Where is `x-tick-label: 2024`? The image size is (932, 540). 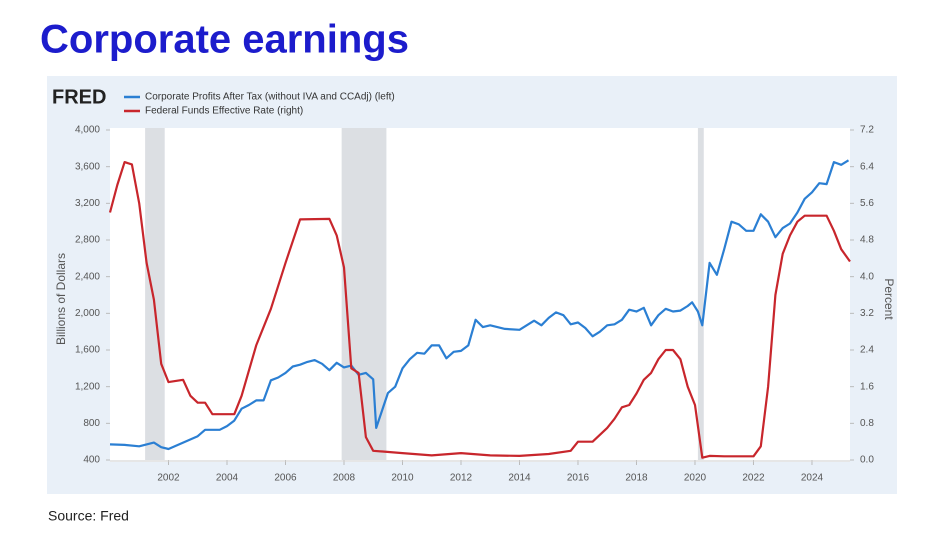
x-tick-label: 2024 is located at coordinates (812, 478).